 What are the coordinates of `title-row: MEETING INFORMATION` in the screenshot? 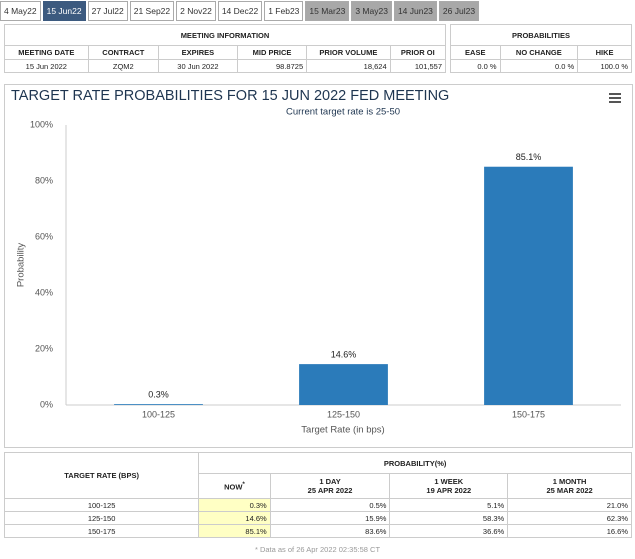 It's located at (225, 35).